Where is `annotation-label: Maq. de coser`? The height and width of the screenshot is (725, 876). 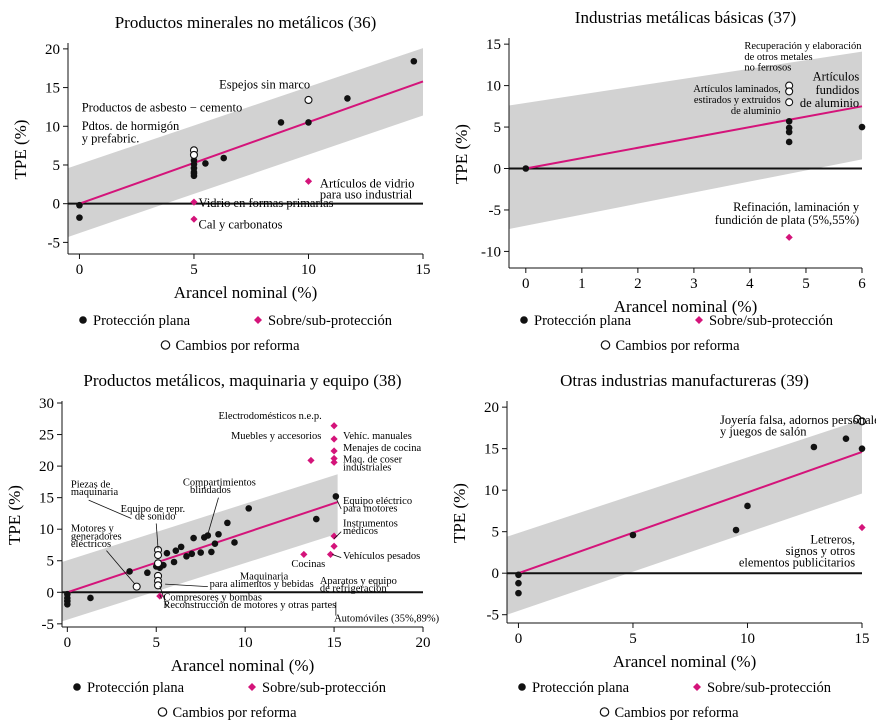
annotation-label: Maq. de coser is located at coordinates (373, 459).